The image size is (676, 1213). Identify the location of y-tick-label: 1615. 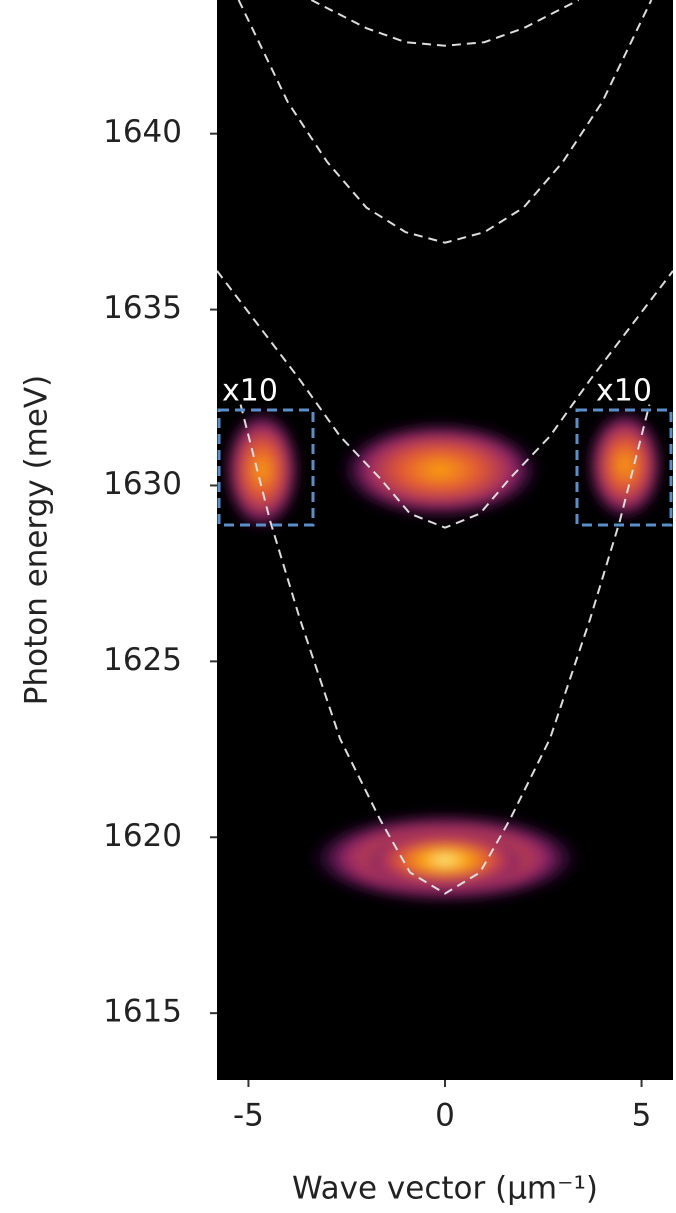
(142, 1012).